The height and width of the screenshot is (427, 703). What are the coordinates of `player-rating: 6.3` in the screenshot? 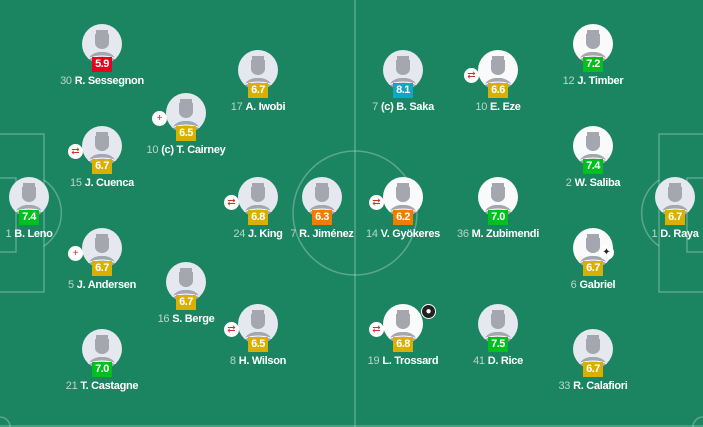 It's located at (322, 217).